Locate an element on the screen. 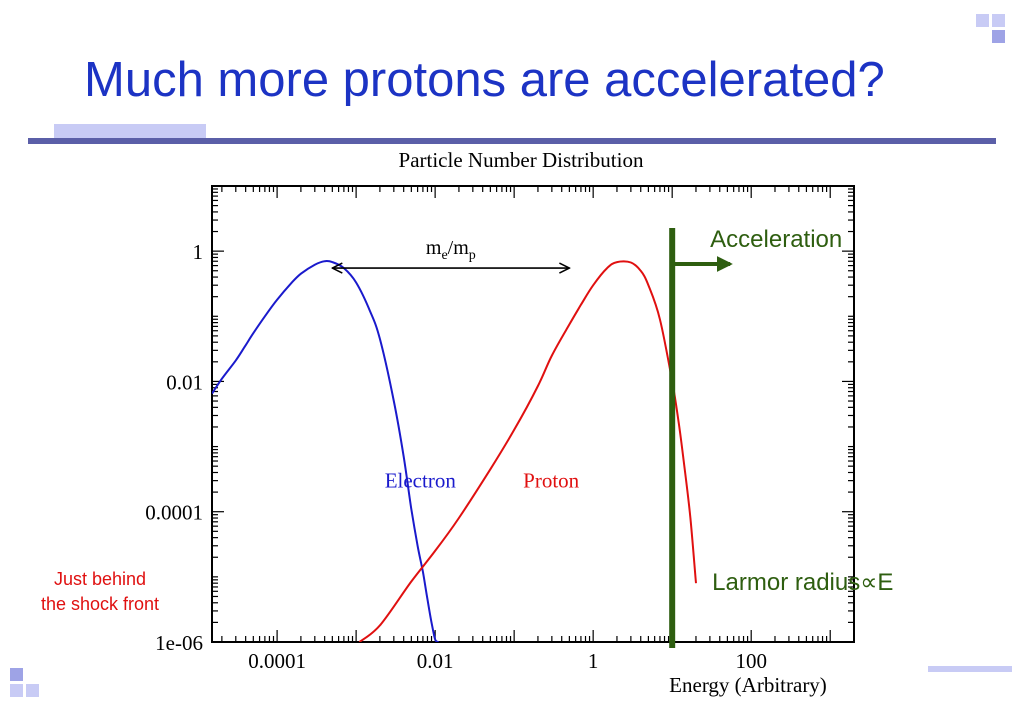  side-note-line-1: Just behind is located at coordinates (100, 579).